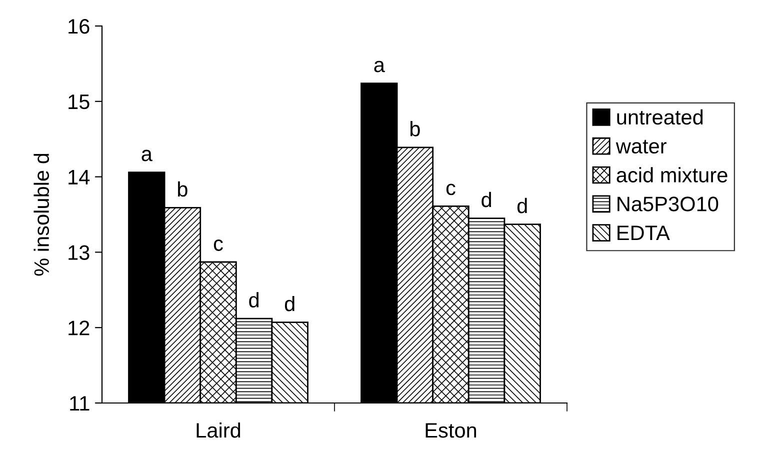 The height and width of the screenshot is (455, 771). What do you see at coordinates (79, 252) in the screenshot?
I see `y-tick-label: 13` at bounding box center [79, 252].